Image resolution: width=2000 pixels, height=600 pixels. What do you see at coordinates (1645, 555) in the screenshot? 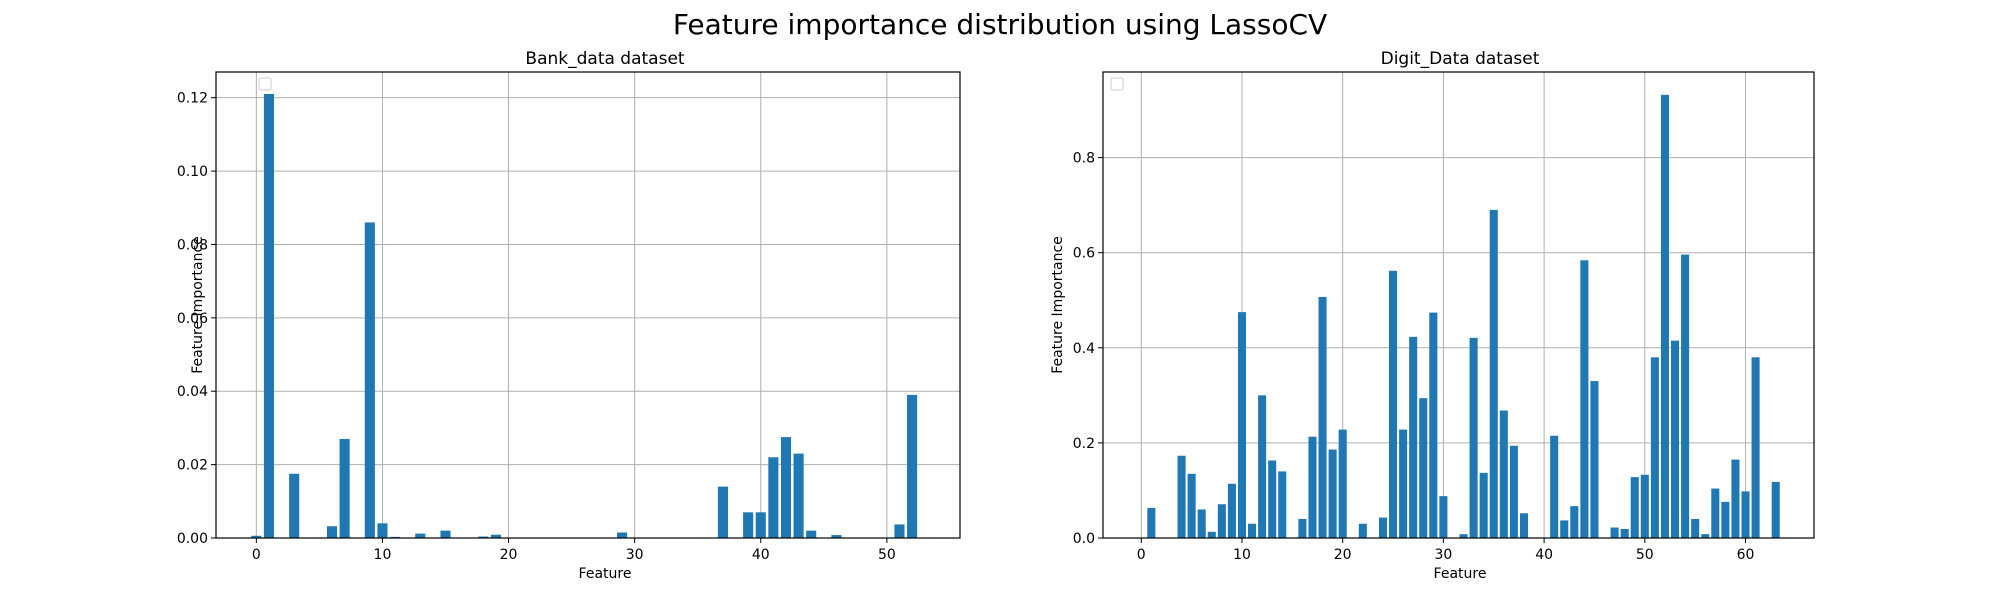
I see `x-tick-label: 50` at bounding box center [1645, 555].